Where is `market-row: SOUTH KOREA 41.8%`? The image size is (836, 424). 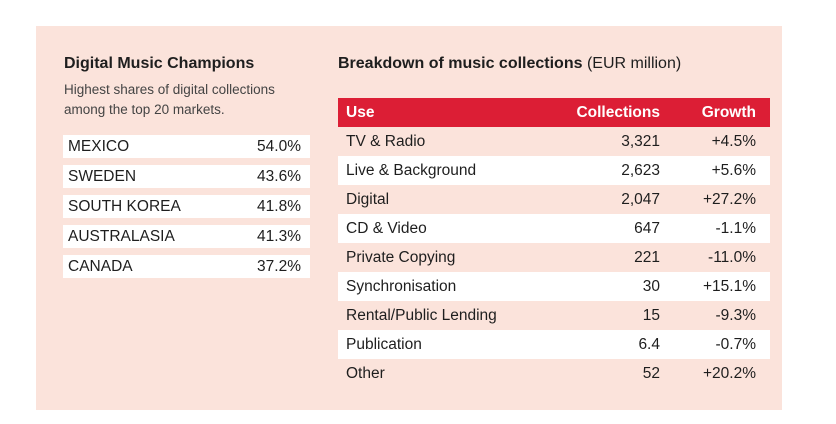
market-row: SOUTH KOREA 41.8% is located at coordinates (186, 206).